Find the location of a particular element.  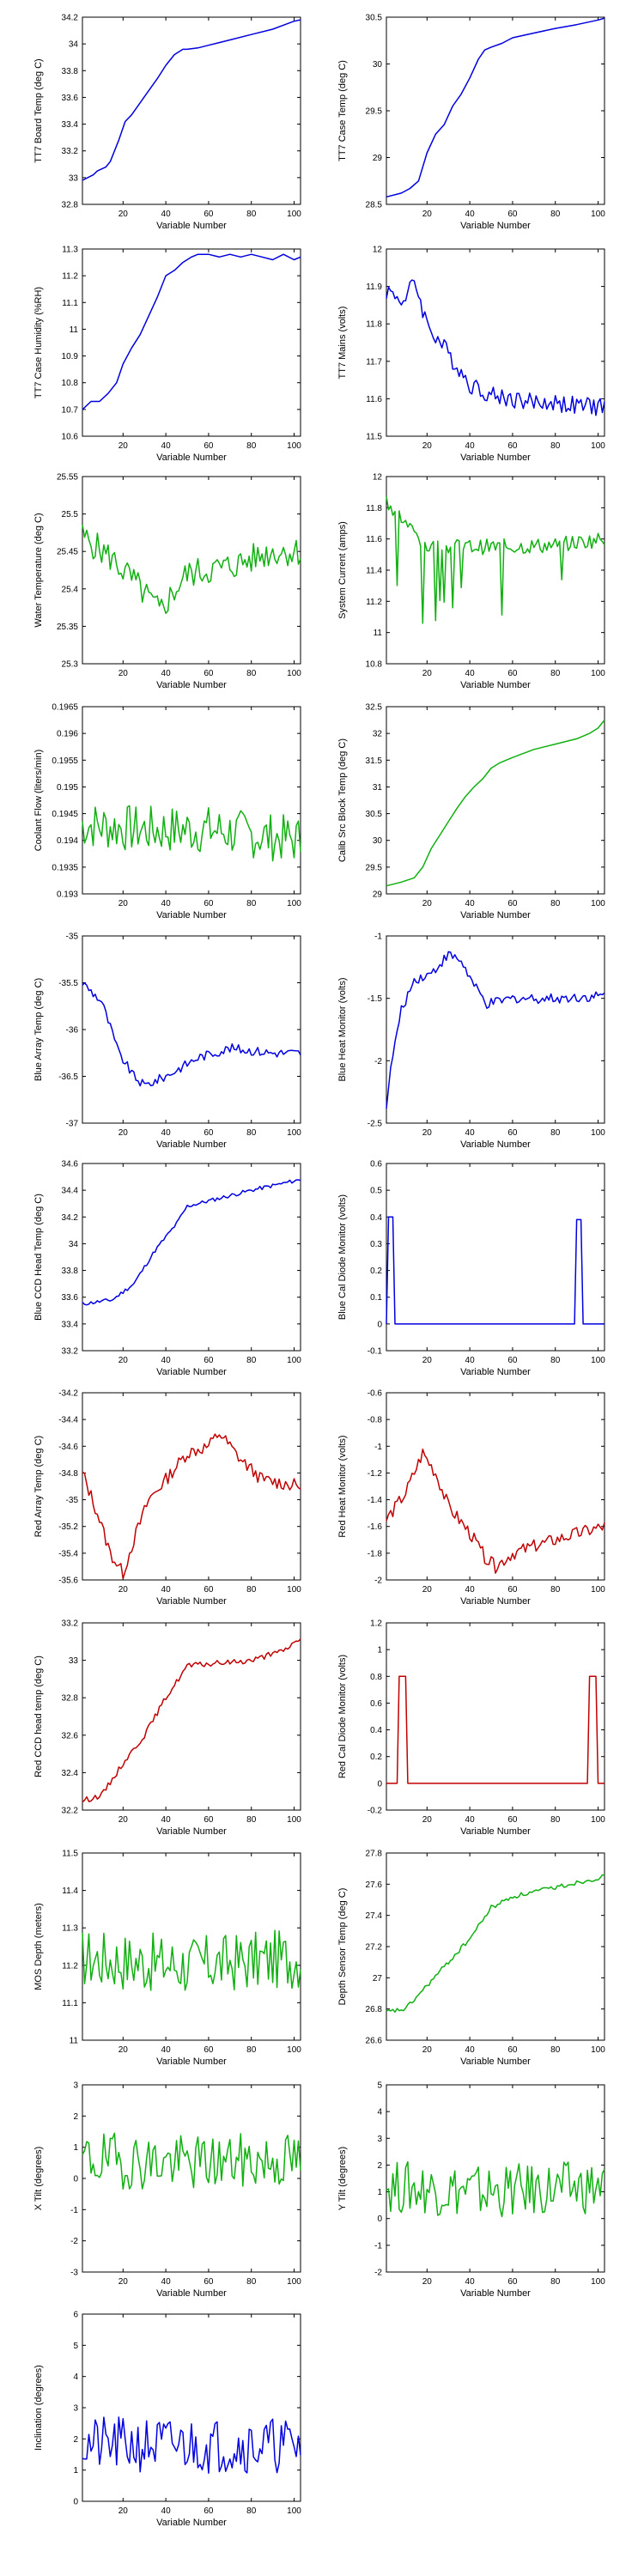

y-tick-label: 27.2 is located at coordinates (375, 1948).